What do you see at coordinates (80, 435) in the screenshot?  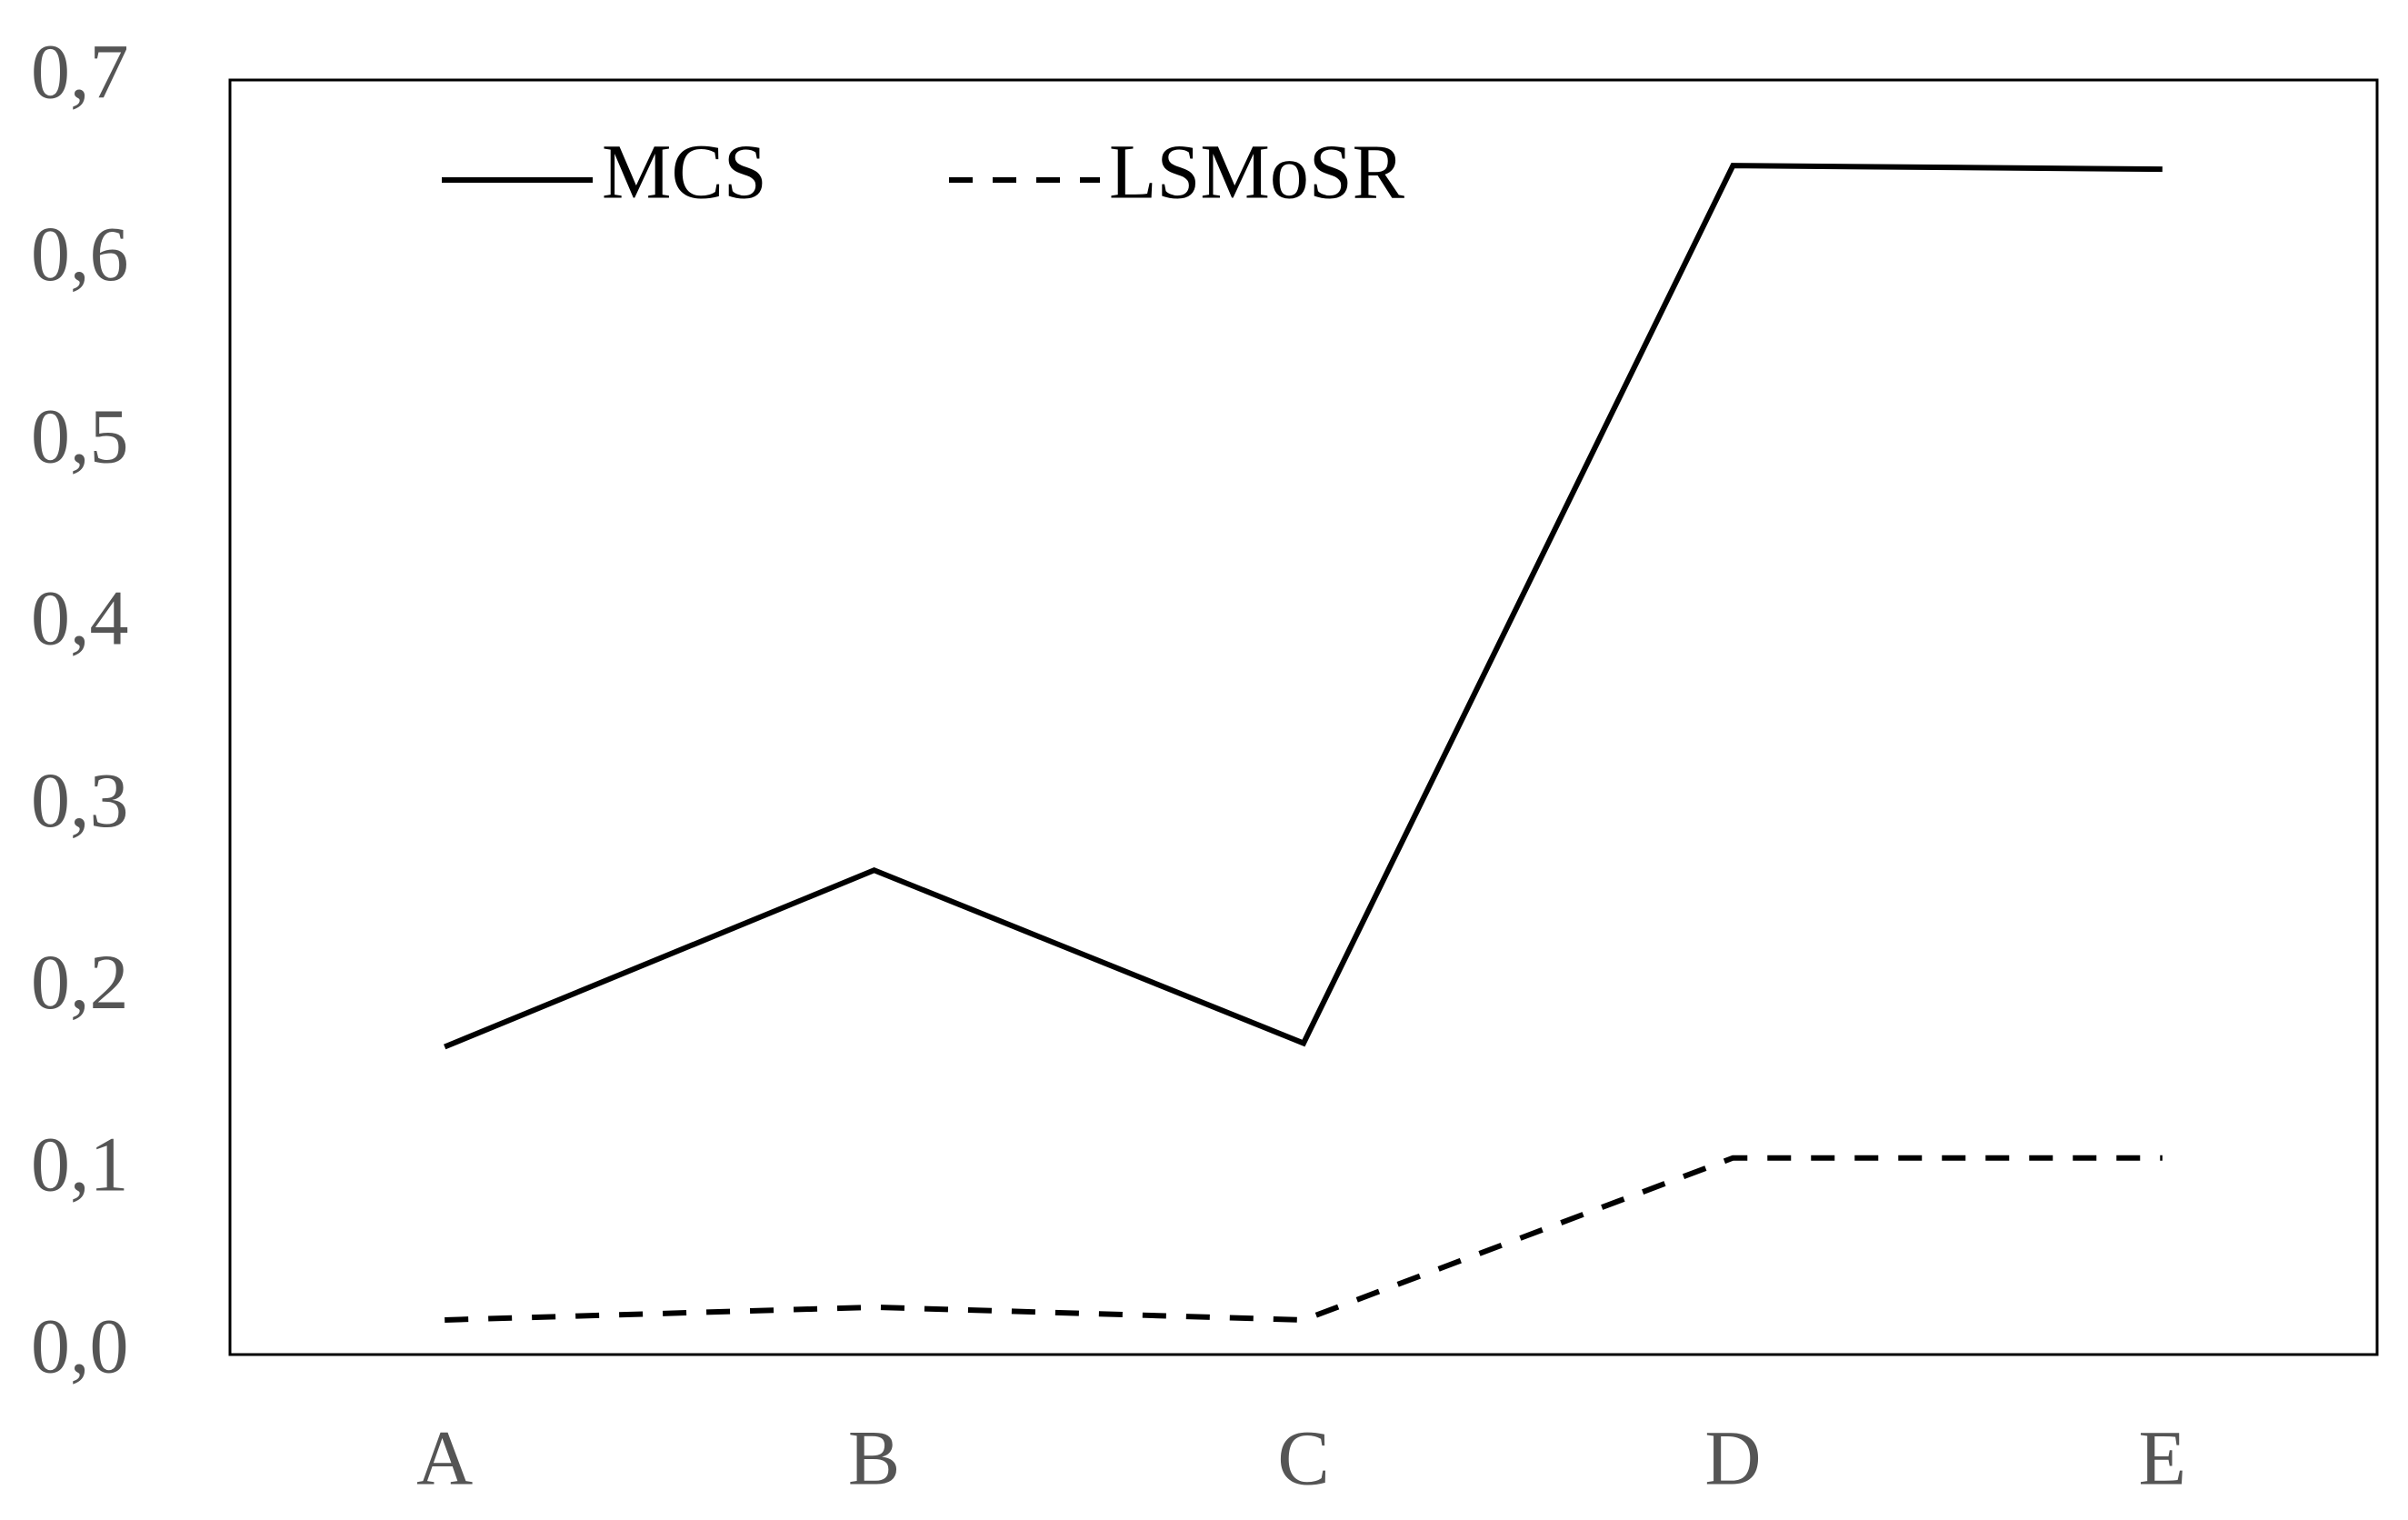 I see `y-tick-label: 0,5` at bounding box center [80, 435].